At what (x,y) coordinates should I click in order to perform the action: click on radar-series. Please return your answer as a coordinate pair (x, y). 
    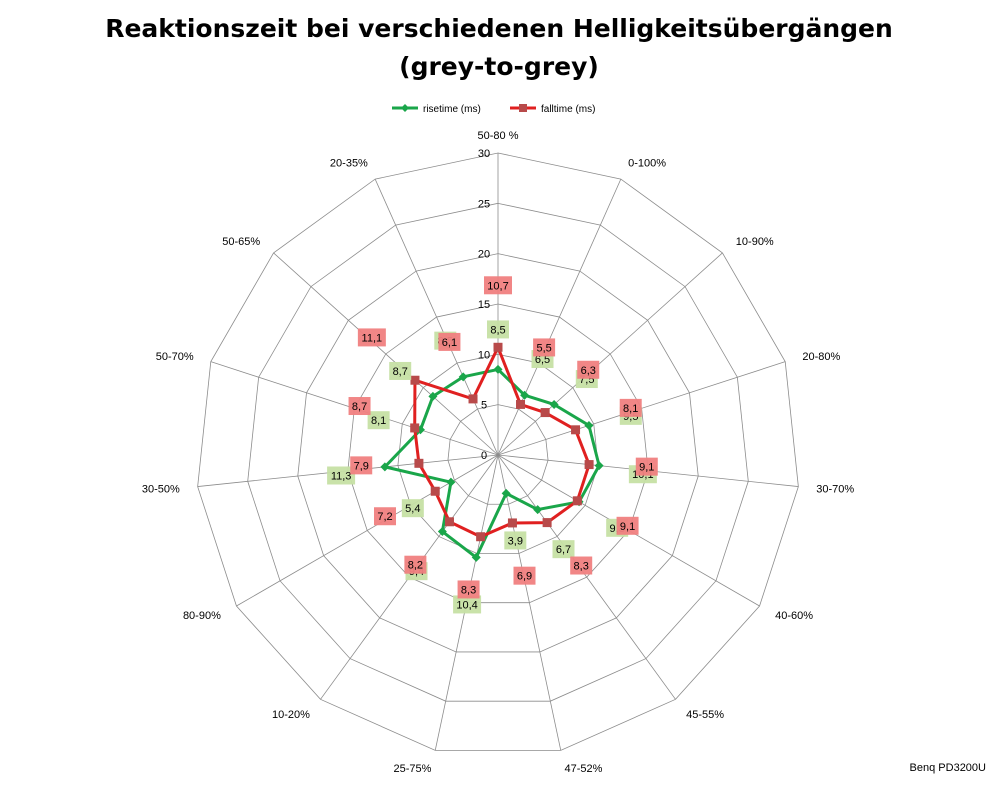
    Looking at the image, I should click on (492, 452).